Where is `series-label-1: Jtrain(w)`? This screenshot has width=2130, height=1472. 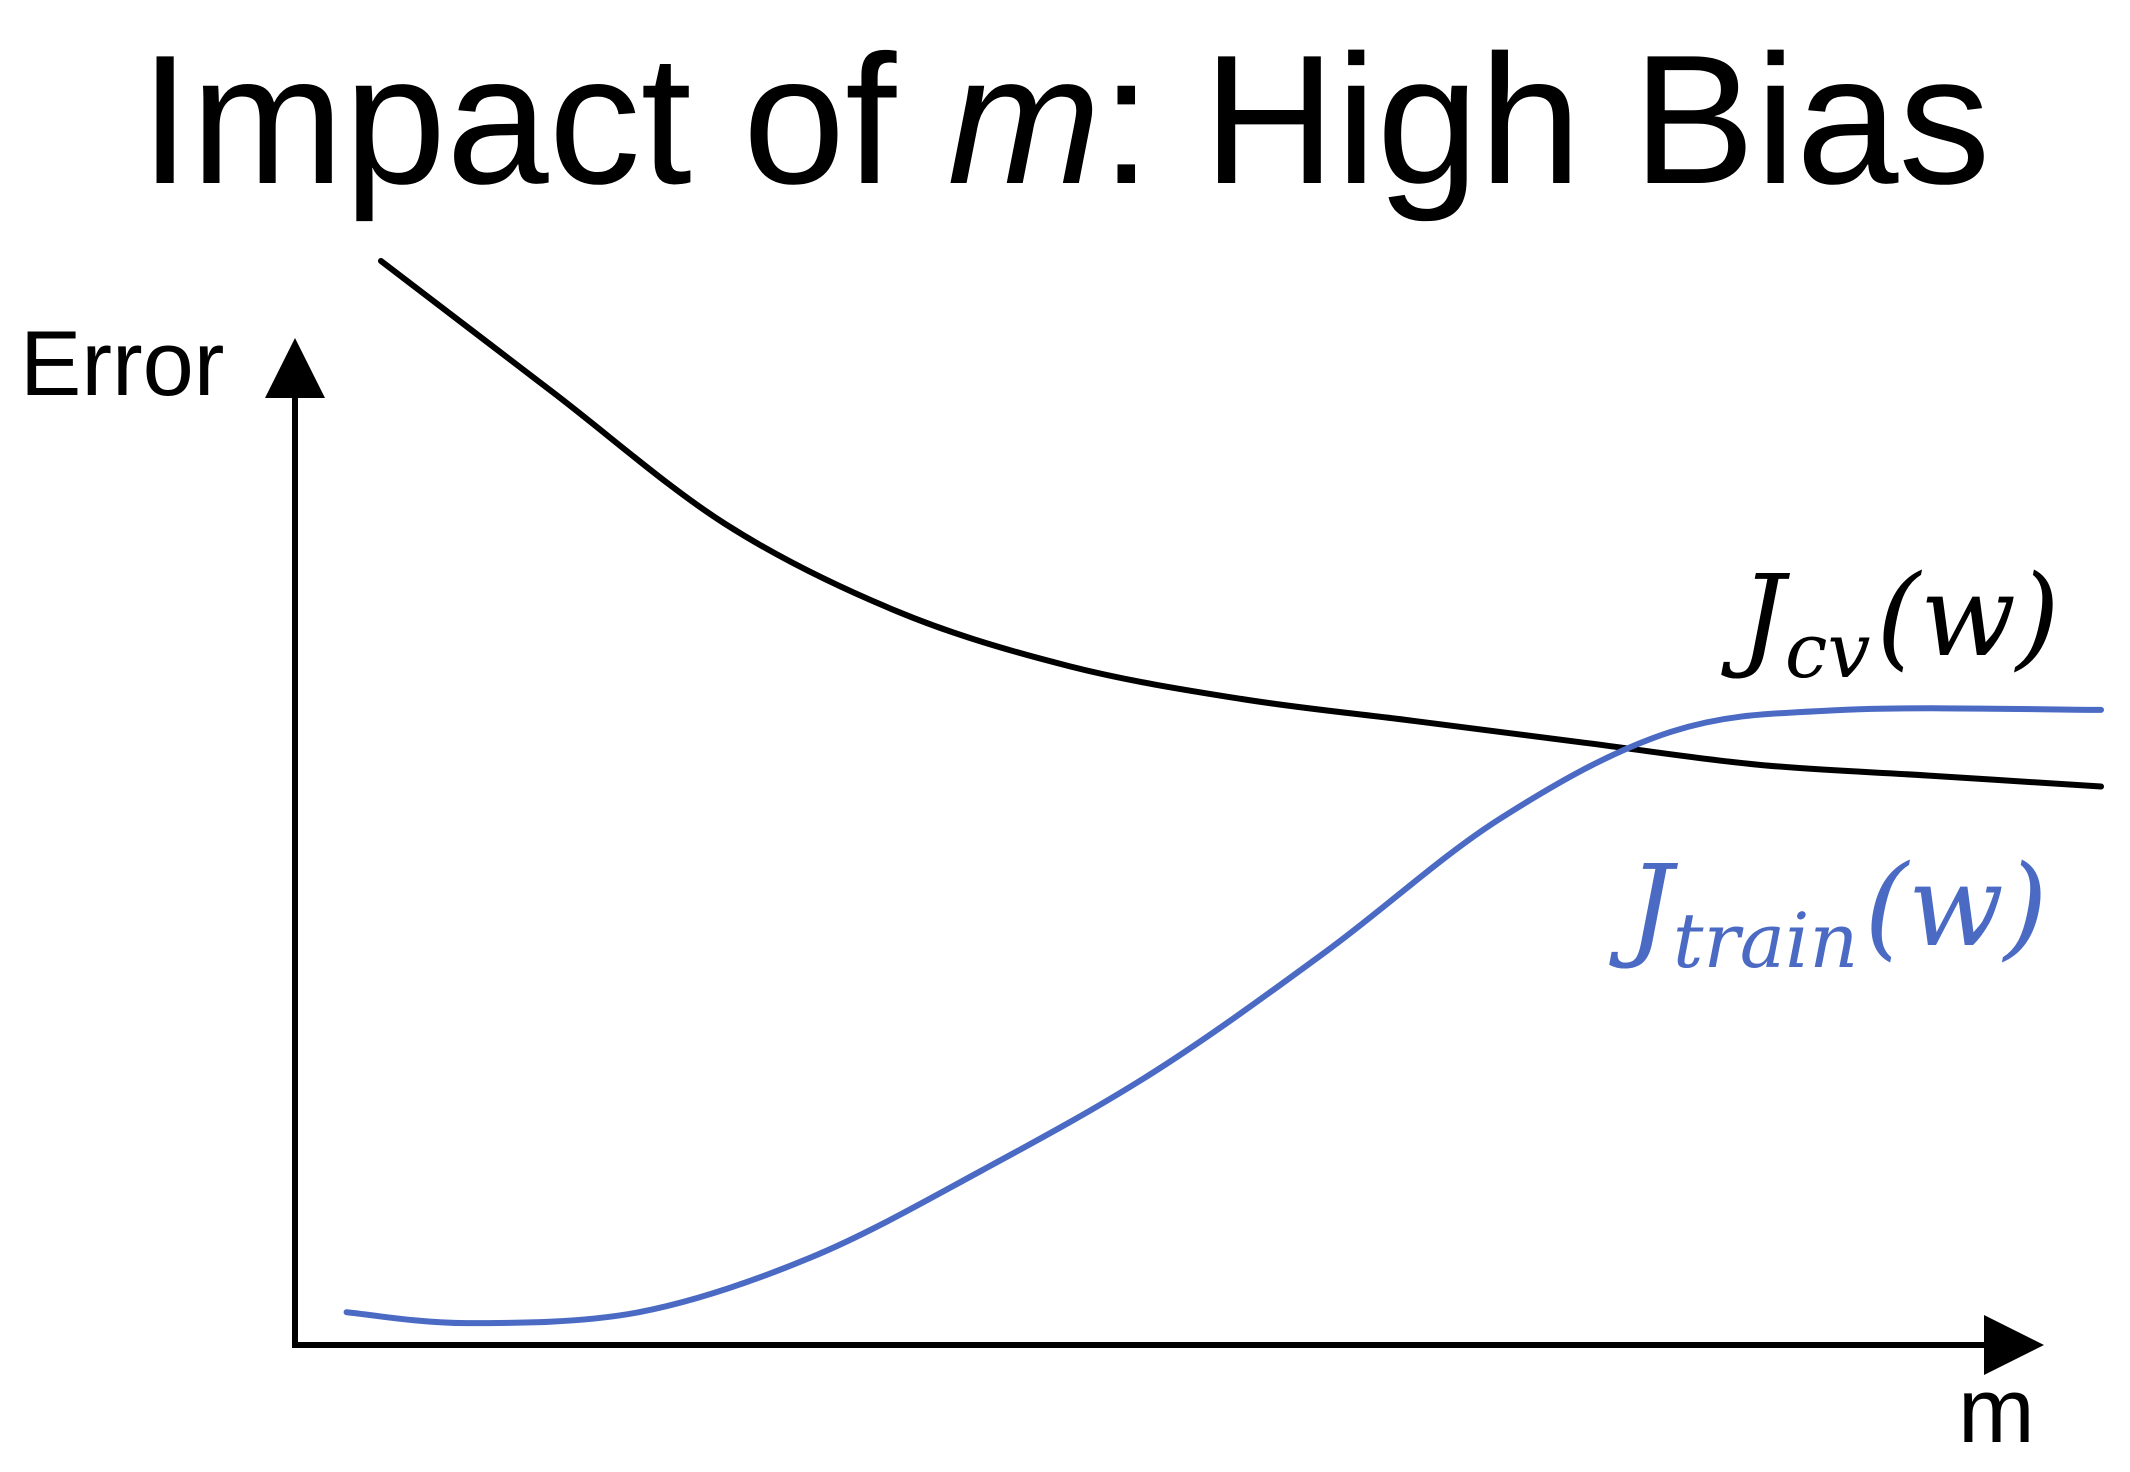
series-label-1: Jtrain(w) is located at coordinates (1828, 913).